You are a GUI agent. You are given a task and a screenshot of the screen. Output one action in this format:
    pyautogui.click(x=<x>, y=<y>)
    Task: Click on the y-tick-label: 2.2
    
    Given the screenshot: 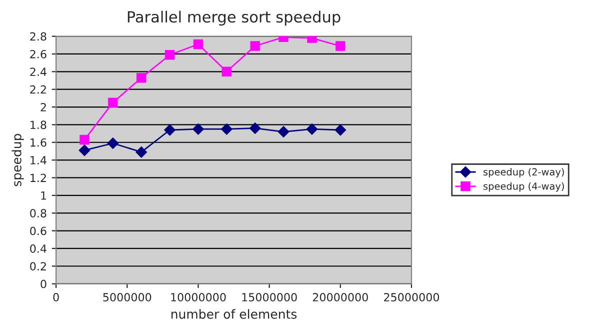 What is the action you would take?
    pyautogui.click(x=38, y=89)
    